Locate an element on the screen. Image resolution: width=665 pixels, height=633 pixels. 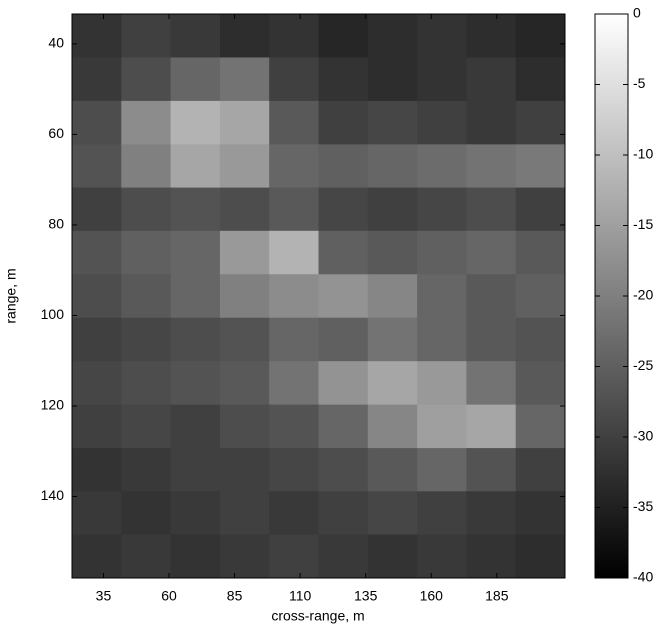
y-axis-label: range, m is located at coordinates (11, 295).